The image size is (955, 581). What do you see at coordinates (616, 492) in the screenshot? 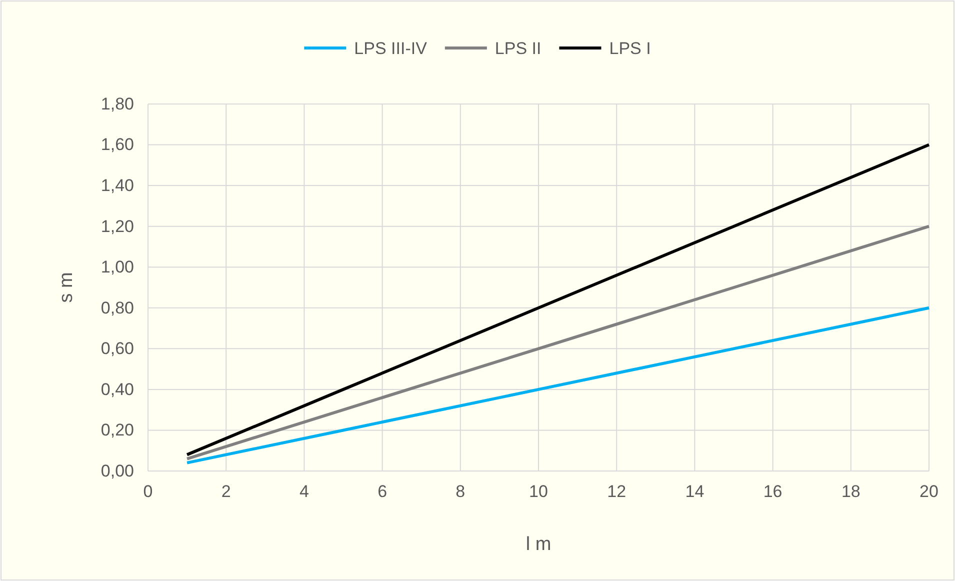
I see `x-tick-label: 12` at bounding box center [616, 492].